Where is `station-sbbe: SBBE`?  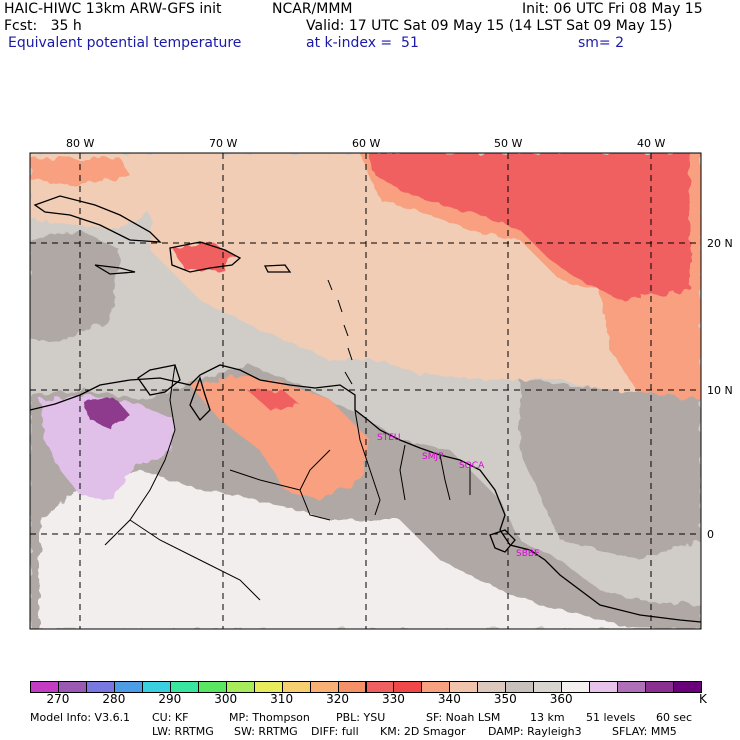 station-sbbe: SBBE is located at coordinates (528, 554).